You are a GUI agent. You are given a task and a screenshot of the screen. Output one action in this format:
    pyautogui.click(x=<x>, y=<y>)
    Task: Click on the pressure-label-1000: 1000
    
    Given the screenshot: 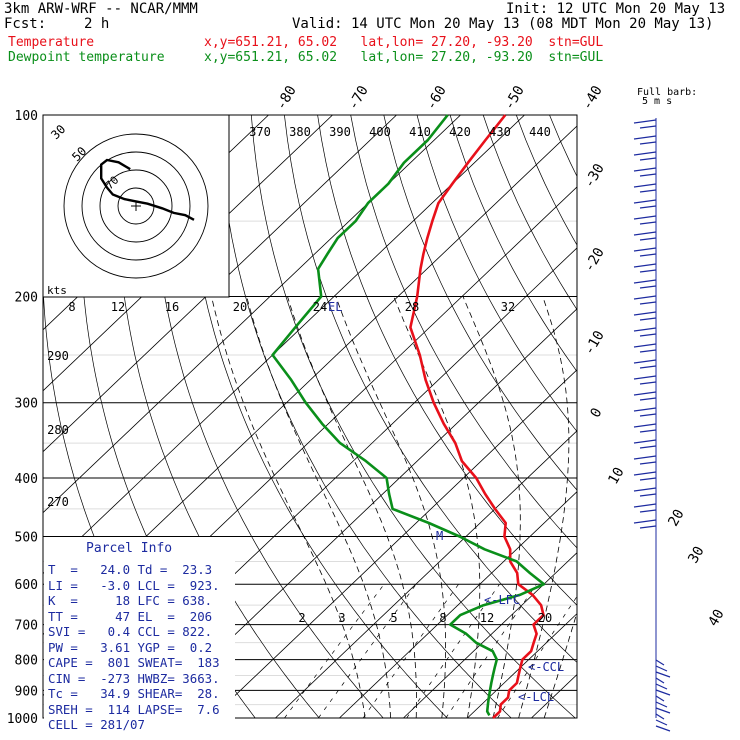 What is the action you would take?
    pyautogui.click(x=22, y=719)
    